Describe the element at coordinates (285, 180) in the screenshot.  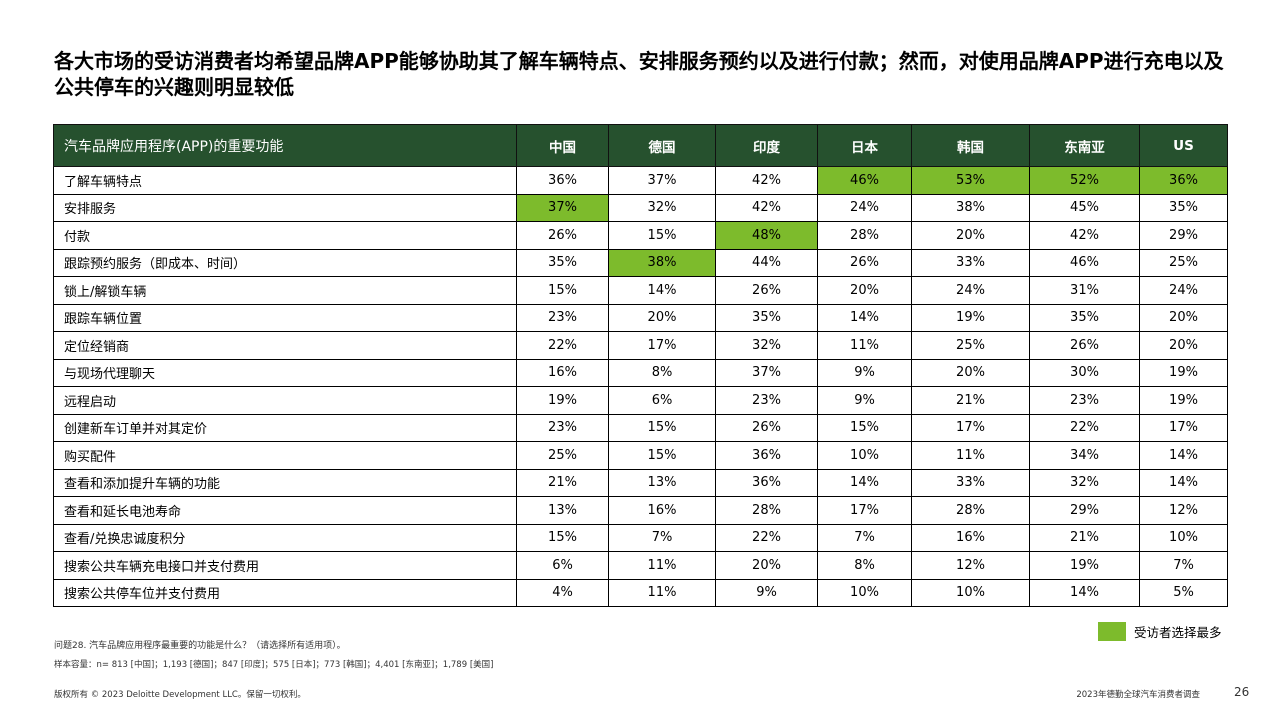
I see `row-label: 了解车辆特点` at that location.